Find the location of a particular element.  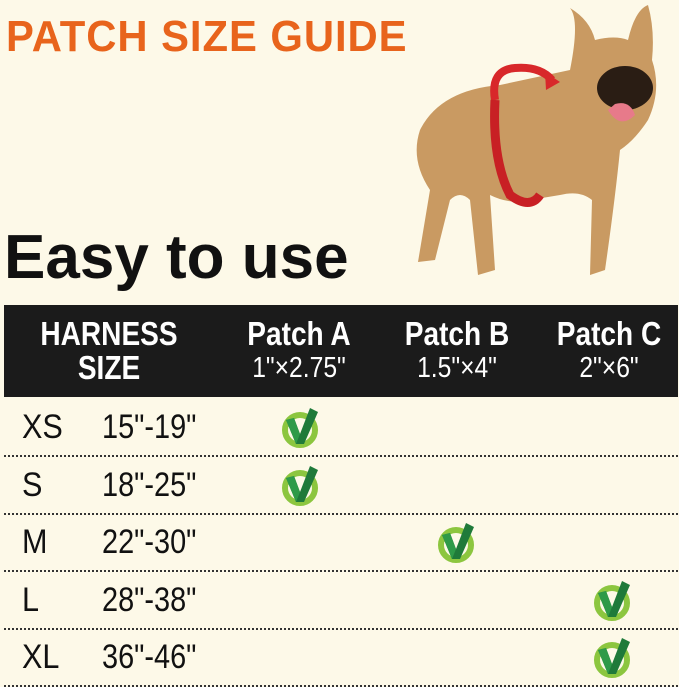

size-range: 15"-19" is located at coordinates (149, 427).